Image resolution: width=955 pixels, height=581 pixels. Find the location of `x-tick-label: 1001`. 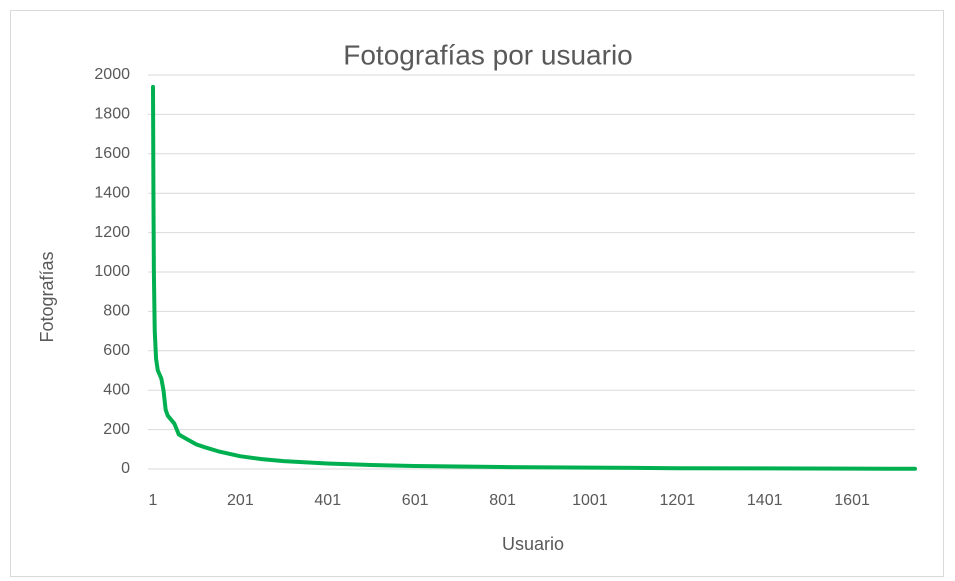

x-tick-label: 1001 is located at coordinates (590, 500).